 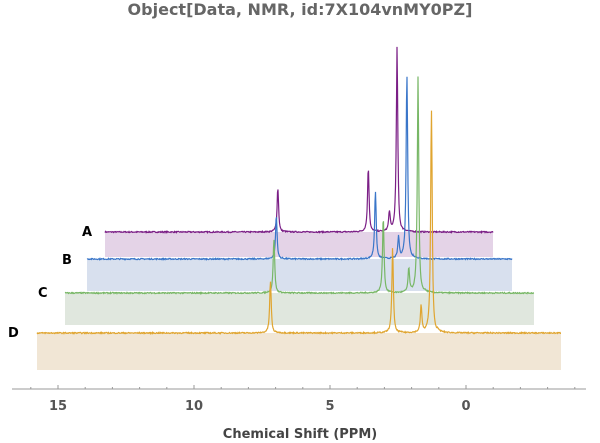 What do you see at coordinates (299, 275) in the screenshot?
I see `series-B-fill` at bounding box center [299, 275].